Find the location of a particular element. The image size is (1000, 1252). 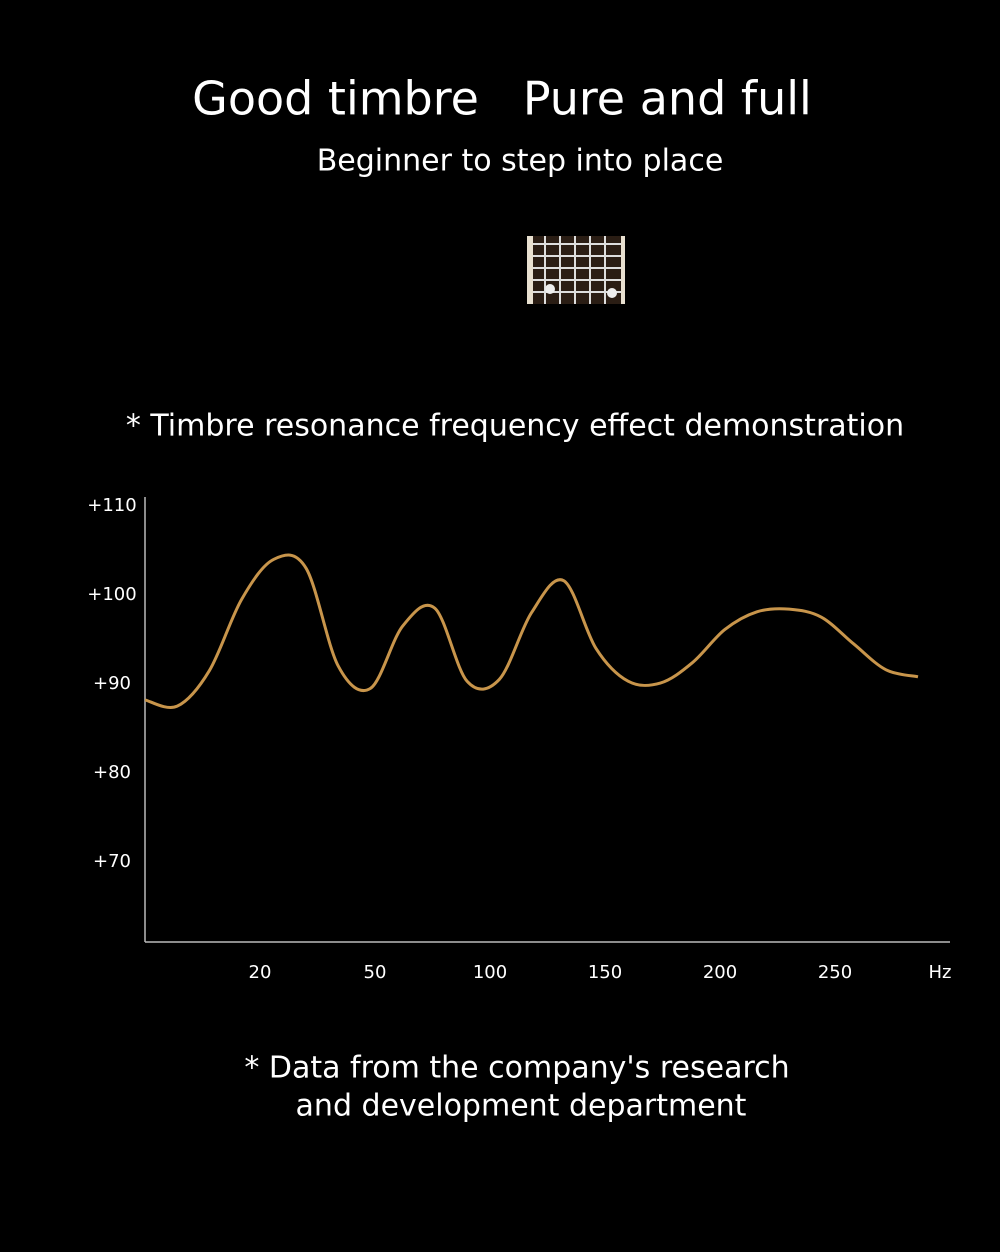

fretboard-icon is located at coordinates (576, 270).